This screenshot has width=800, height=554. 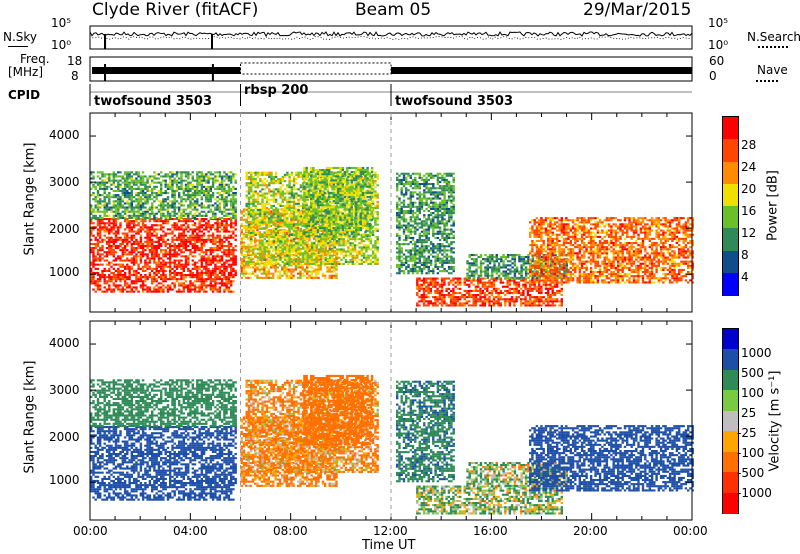 What do you see at coordinates (24, 95) in the screenshot?
I see `cpid-label: CPID` at bounding box center [24, 95].